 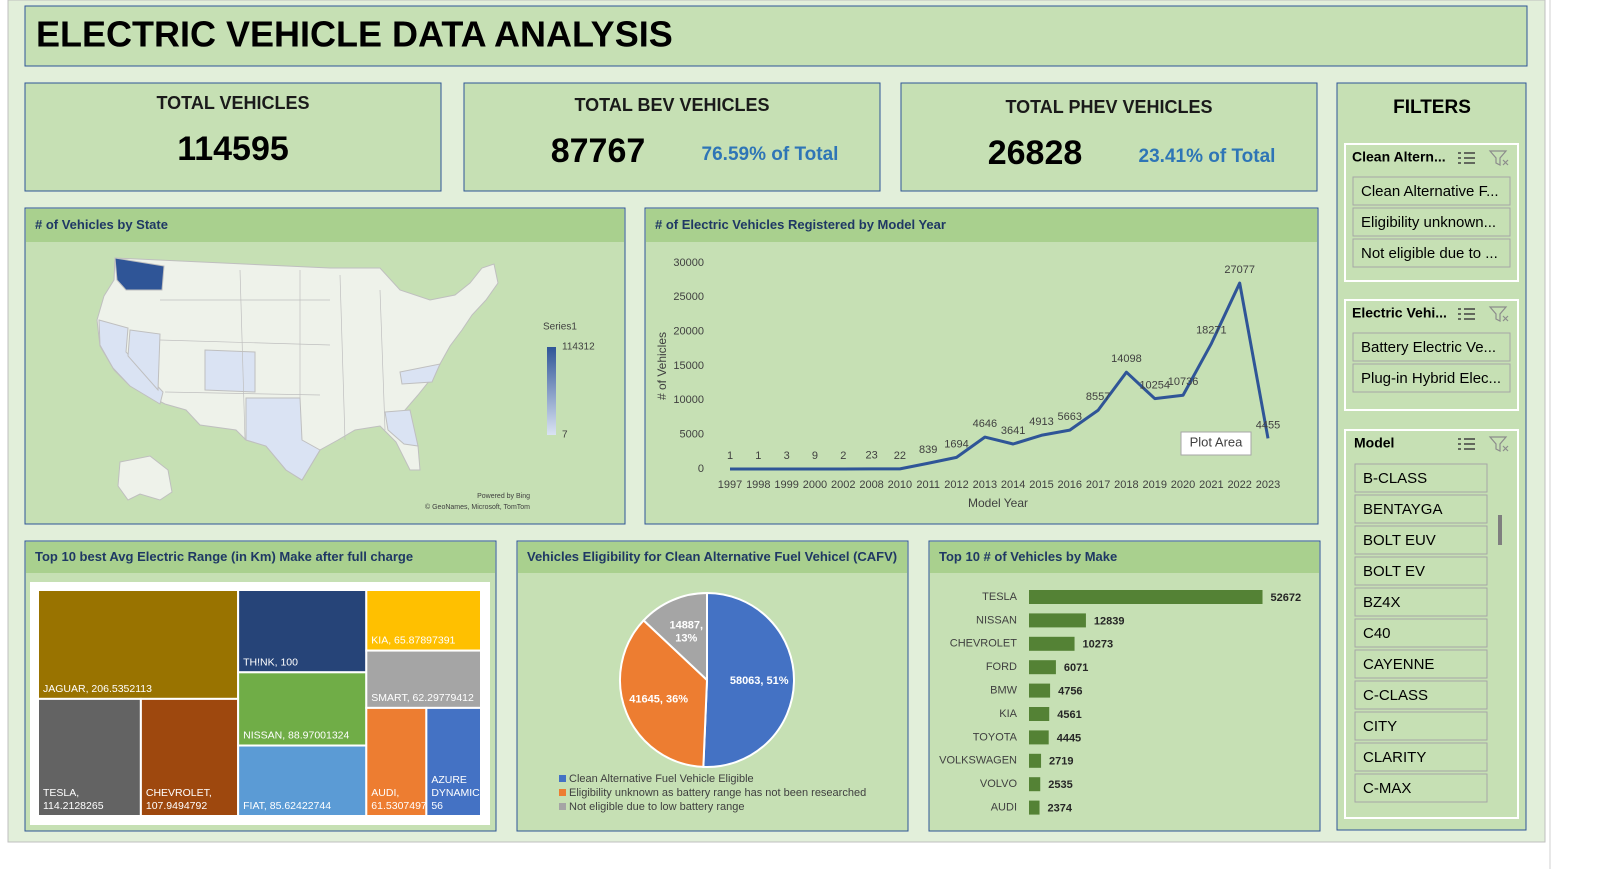 What do you see at coordinates (1382, 602) in the screenshot?
I see `slicer-item-label: BZ4X` at bounding box center [1382, 602].